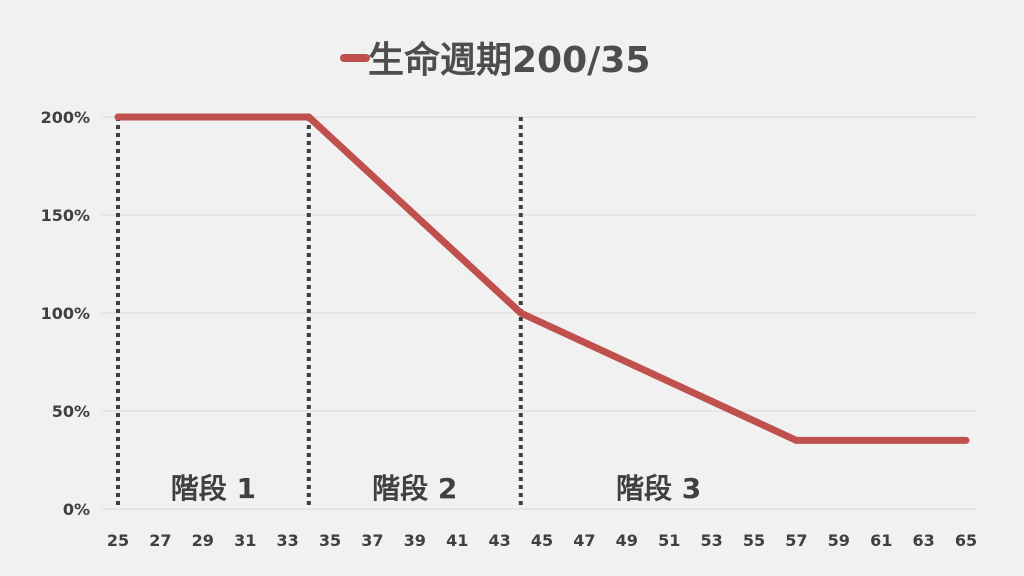 Image resolution: width=1024 pixels, height=576 pixels. I want to click on x-tick-label: 37, so click(372, 540).